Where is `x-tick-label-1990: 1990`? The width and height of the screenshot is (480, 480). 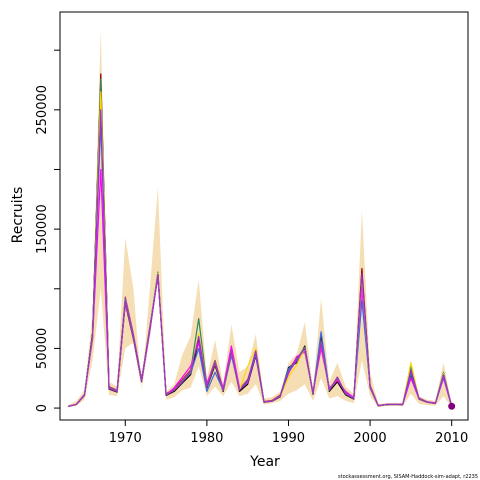
x-tick-label-1990: 1990 is located at coordinates (288, 438).